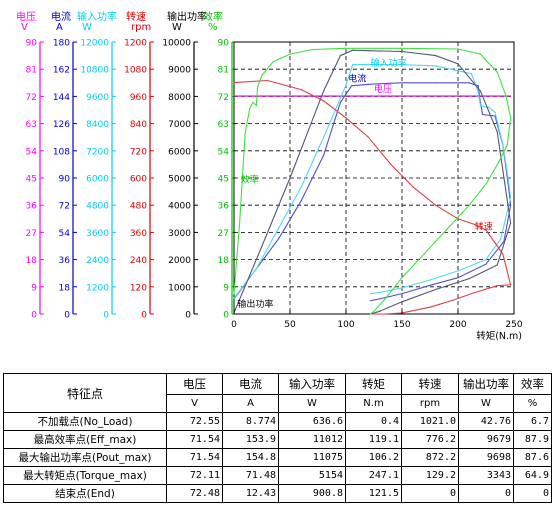 The height and width of the screenshot is (517, 554). Describe the element at coordinates (179, 125) in the screenshot. I see `y-tick-label: 7000` at that location.